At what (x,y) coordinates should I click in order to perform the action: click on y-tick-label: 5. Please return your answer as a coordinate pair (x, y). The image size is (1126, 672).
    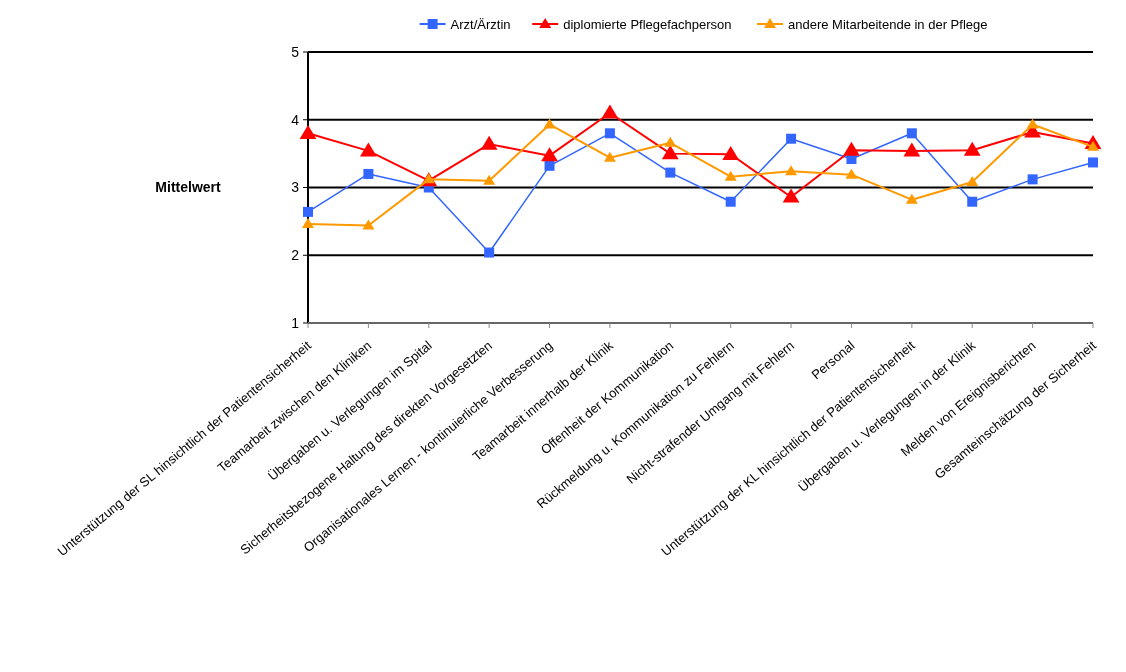
    Looking at the image, I should click on (295, 51).